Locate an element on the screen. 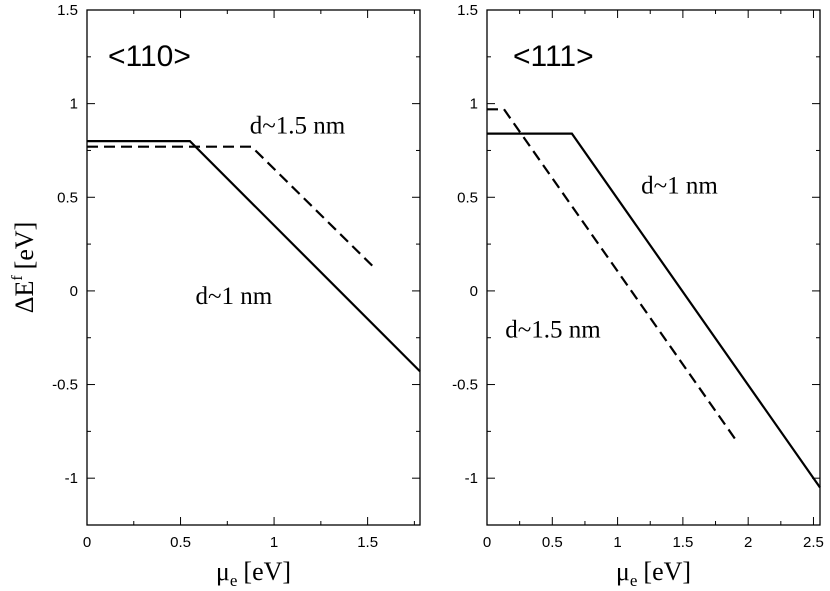  x-tick-label: 2 is located at coordinates (748, 542).